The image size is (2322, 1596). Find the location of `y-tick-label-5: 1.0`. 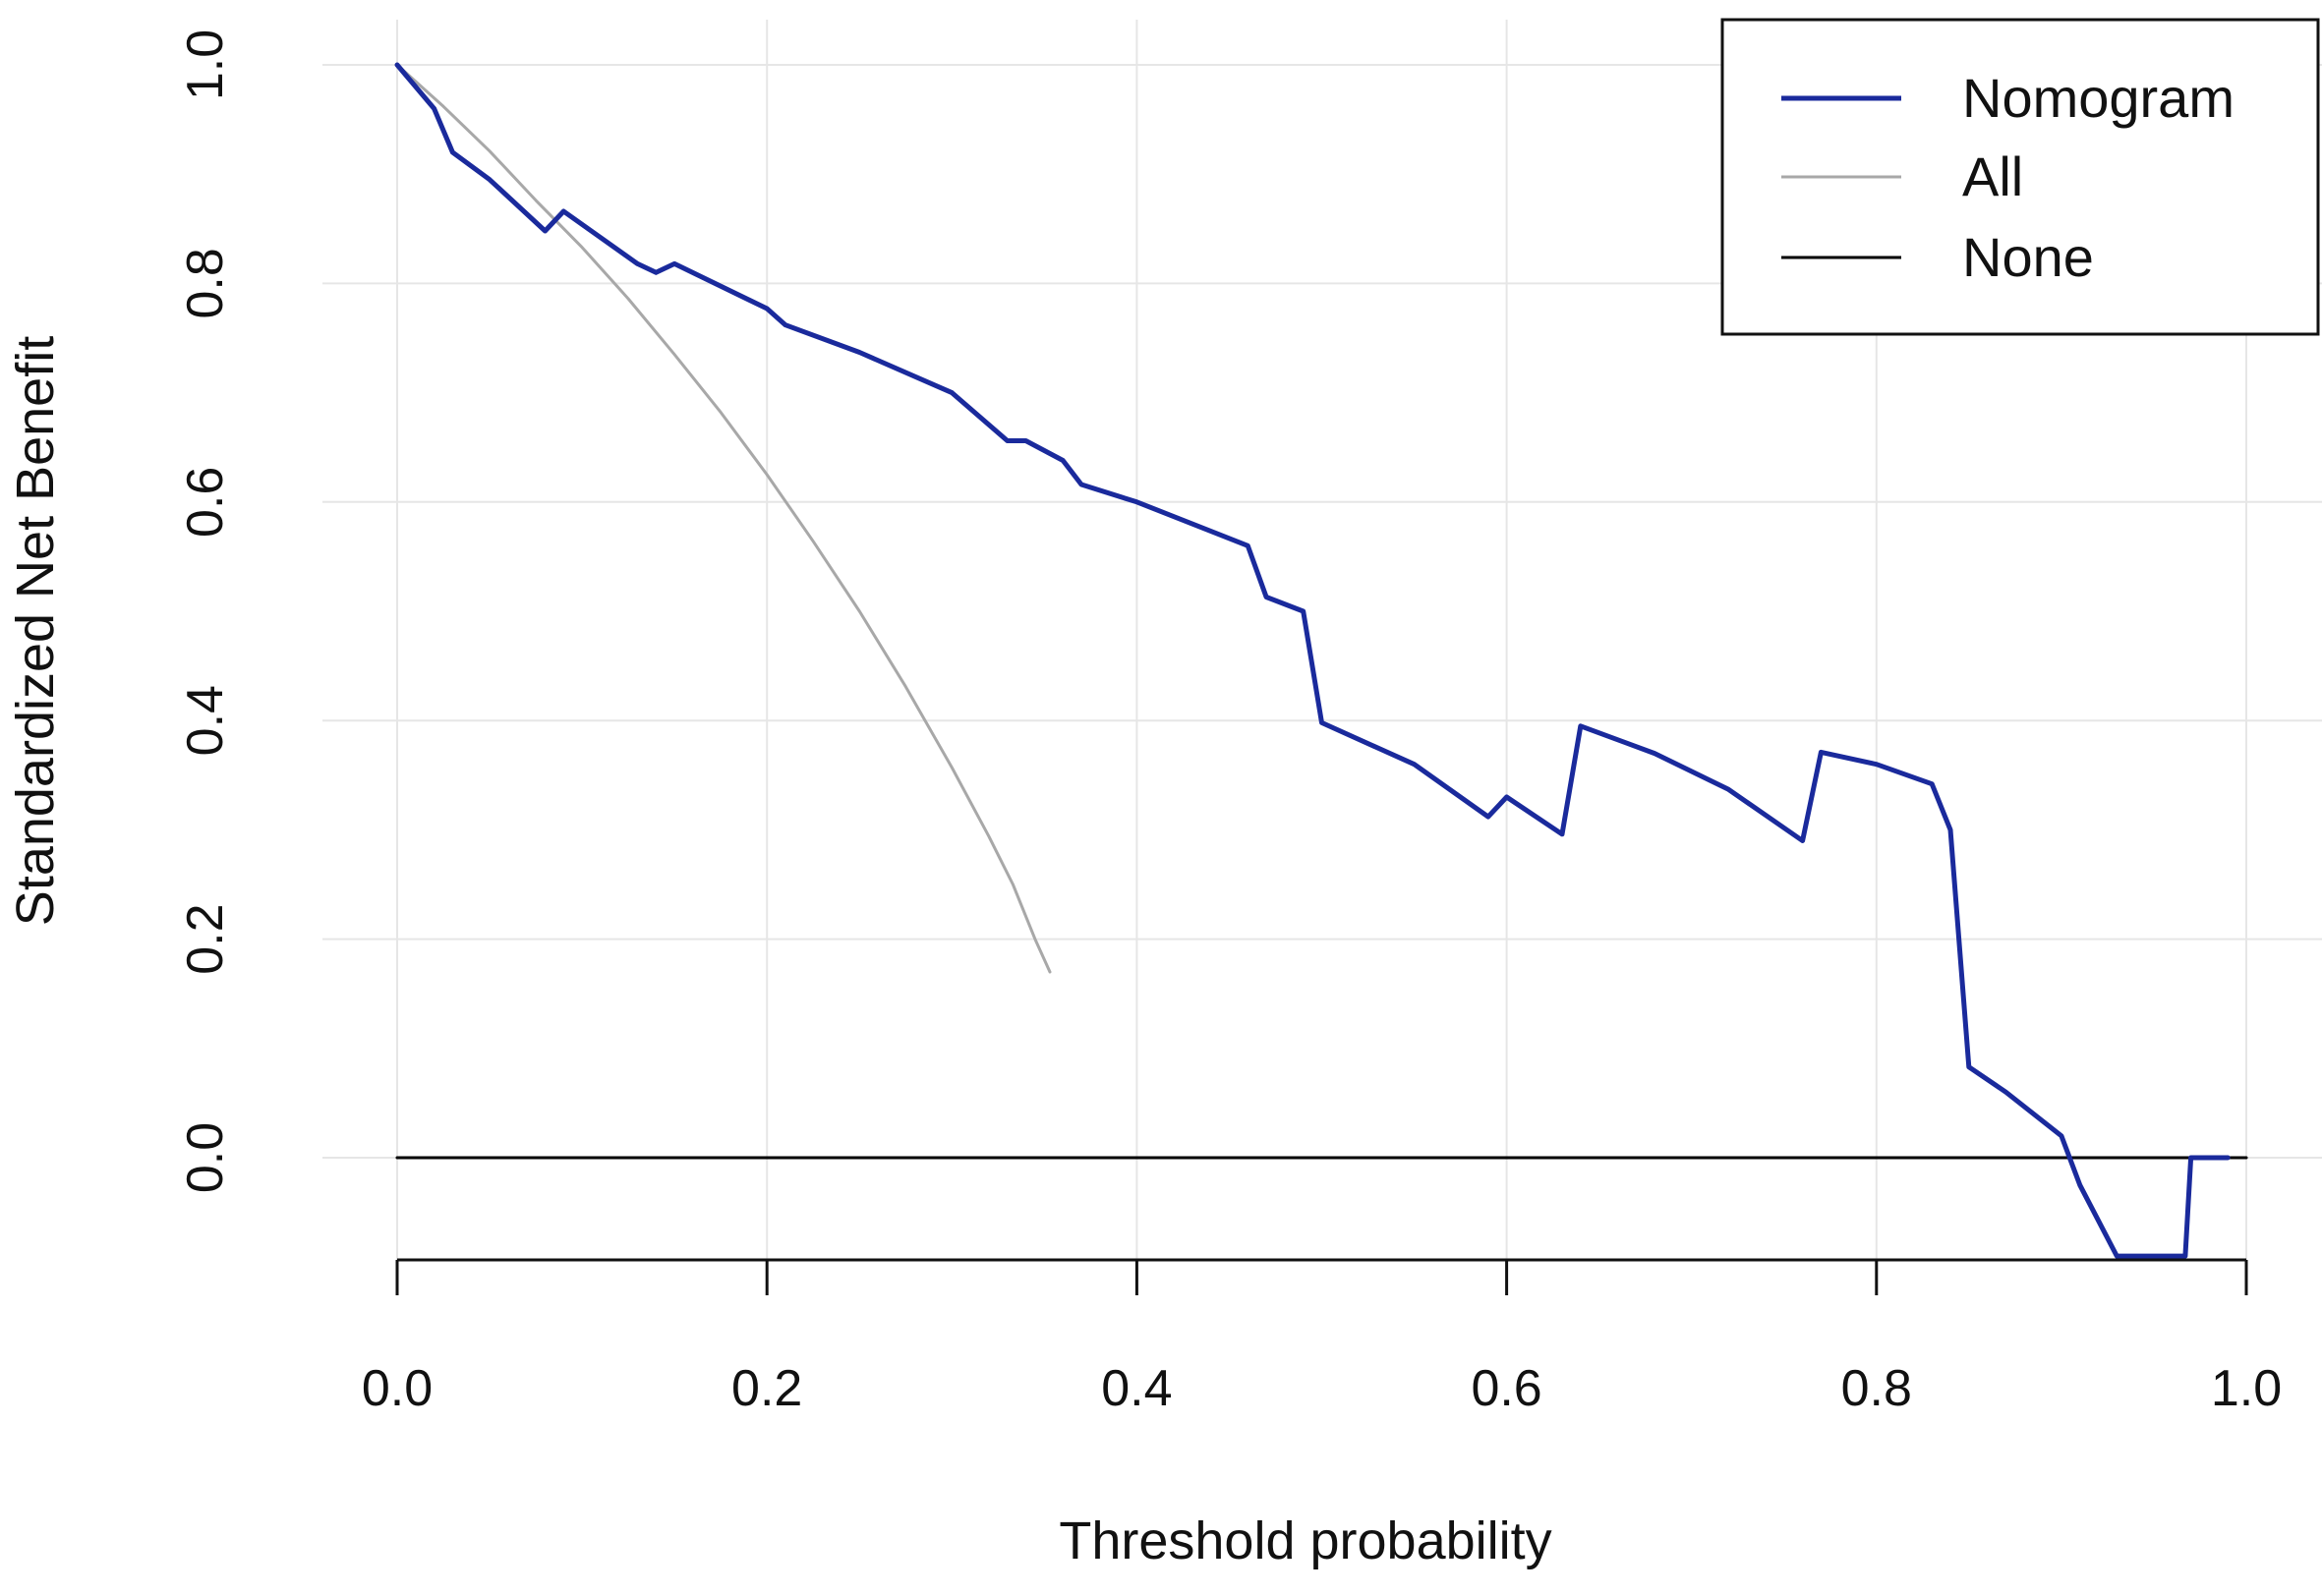

y-tick-label-5: 1.0 is located at coordinates (205, 64).